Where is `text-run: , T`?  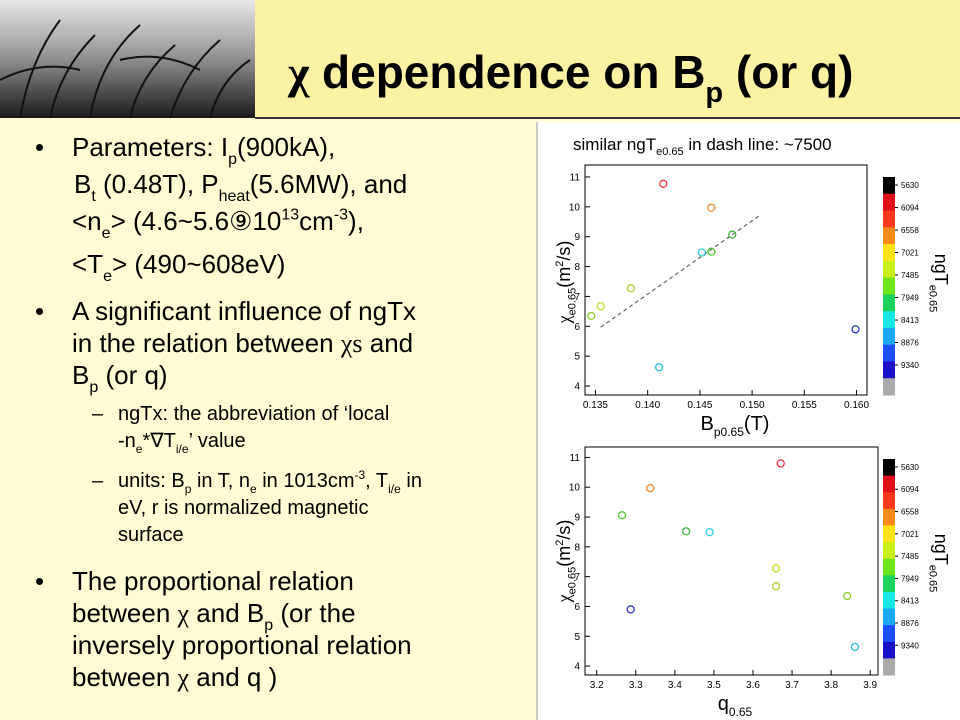 text-run: , T is located at coordinates (376, 481).